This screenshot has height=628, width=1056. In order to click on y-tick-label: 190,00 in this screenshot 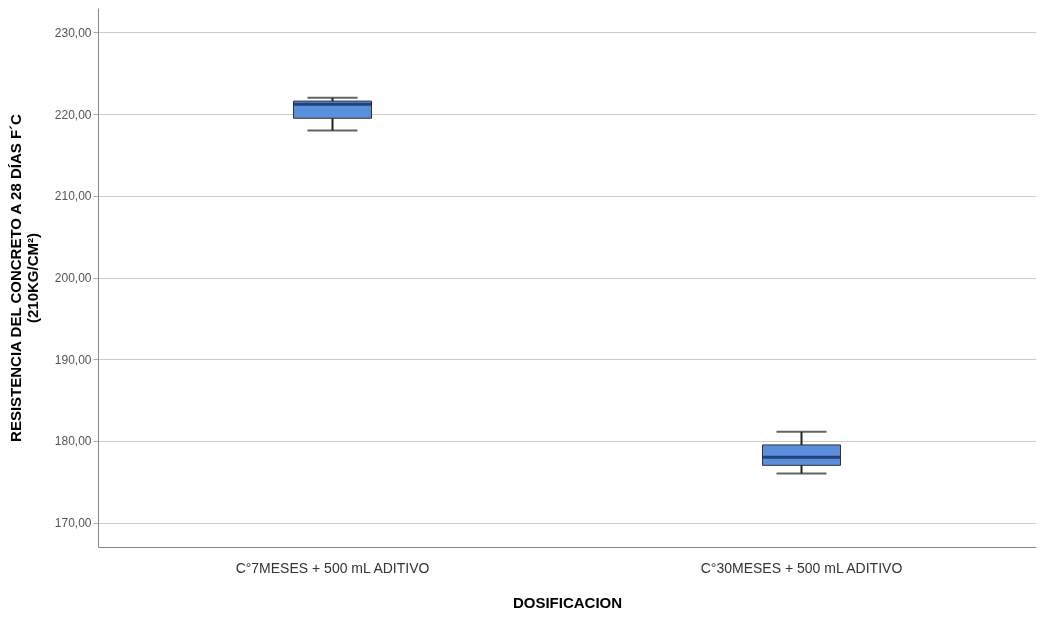, I will do `click(73, 359)`.